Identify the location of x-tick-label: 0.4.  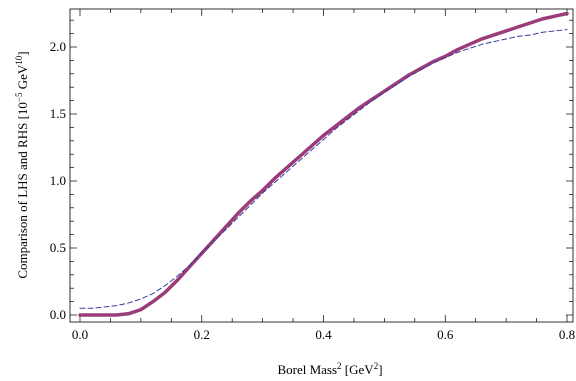
(323, 334).